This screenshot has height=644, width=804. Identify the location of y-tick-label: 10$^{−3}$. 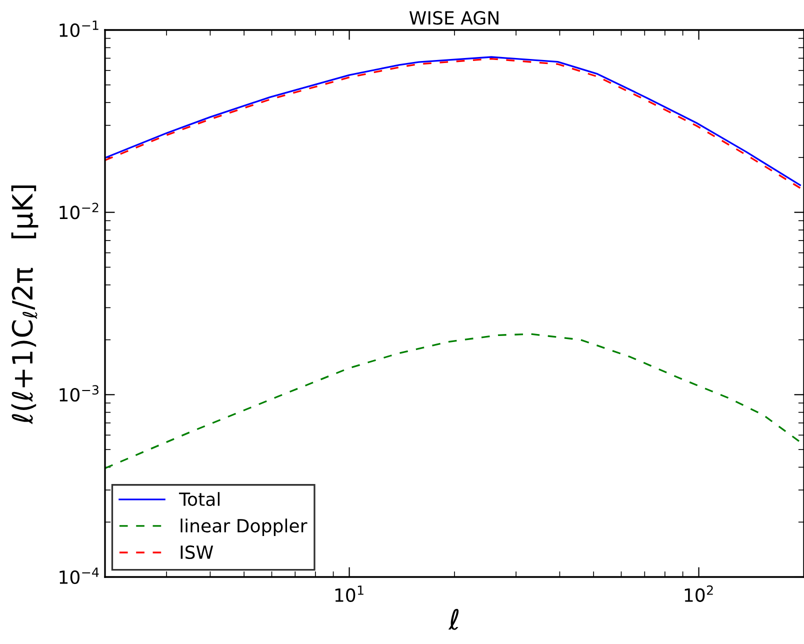
(79, 393).